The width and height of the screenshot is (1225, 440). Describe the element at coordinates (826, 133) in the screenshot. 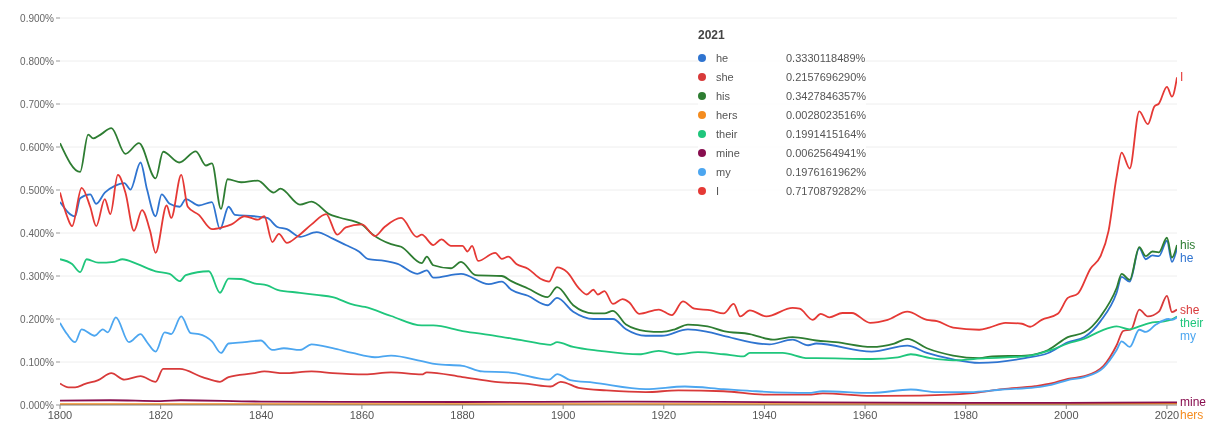

I see `annotation: 0.1991415164%` at that location.